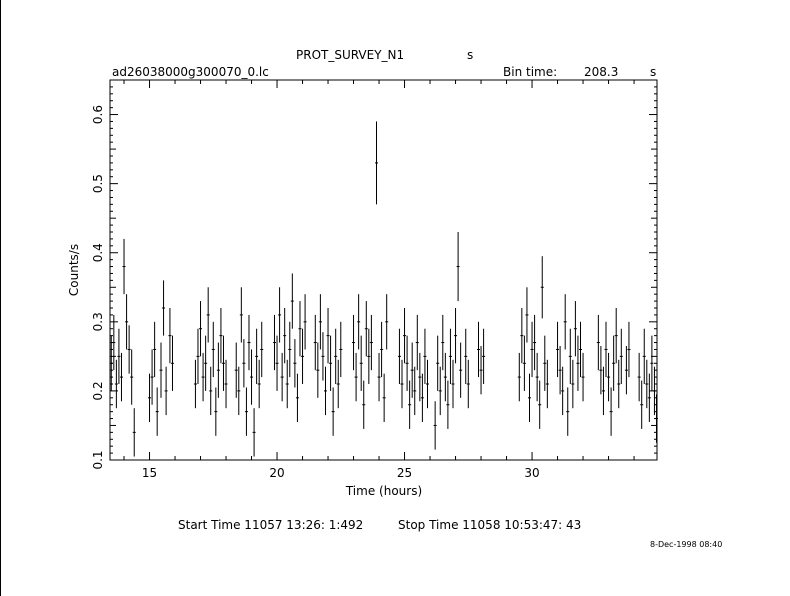 The image size is (790, 596). I want to click on bin-time-label: Bin time:, so click(530, 72).